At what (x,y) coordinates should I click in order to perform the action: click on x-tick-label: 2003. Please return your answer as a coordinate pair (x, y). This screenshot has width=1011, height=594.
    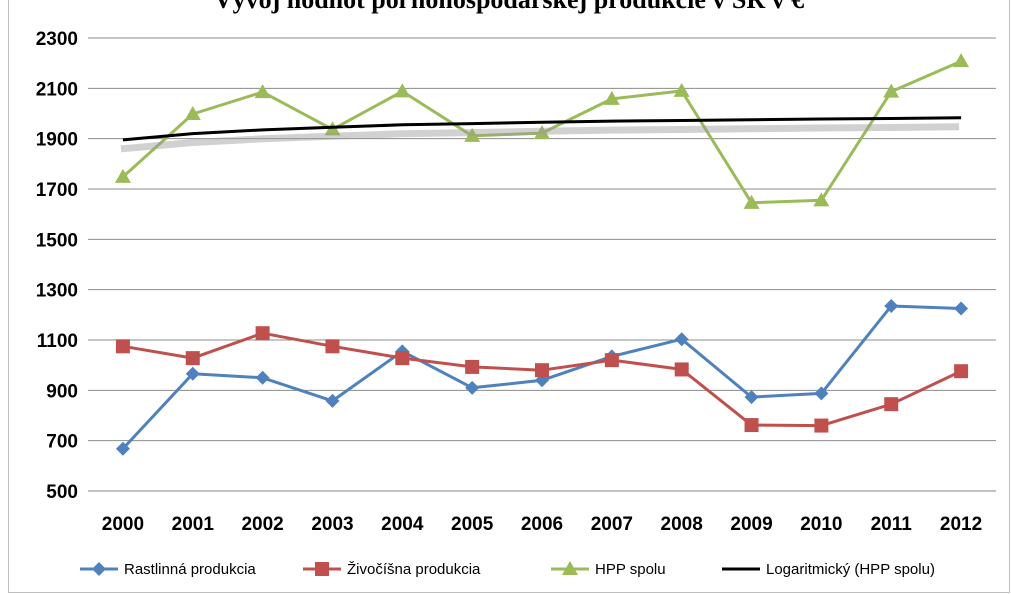
    Looking at the image, I should click on (332, 524).